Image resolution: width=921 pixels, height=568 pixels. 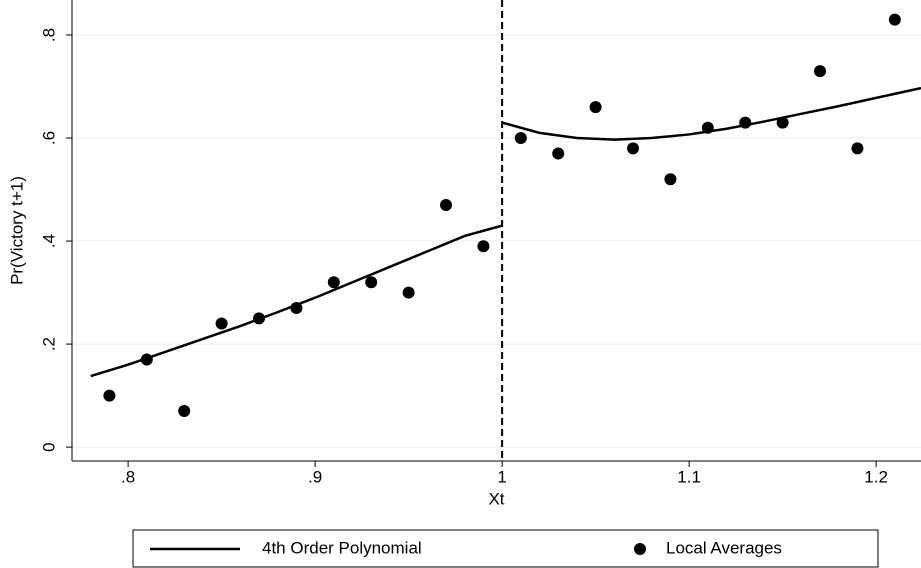 What do you see at coordinates (496, 498) in the screenshot?
I see `x-axis-title: Xt` at bounding box center [496, 498].